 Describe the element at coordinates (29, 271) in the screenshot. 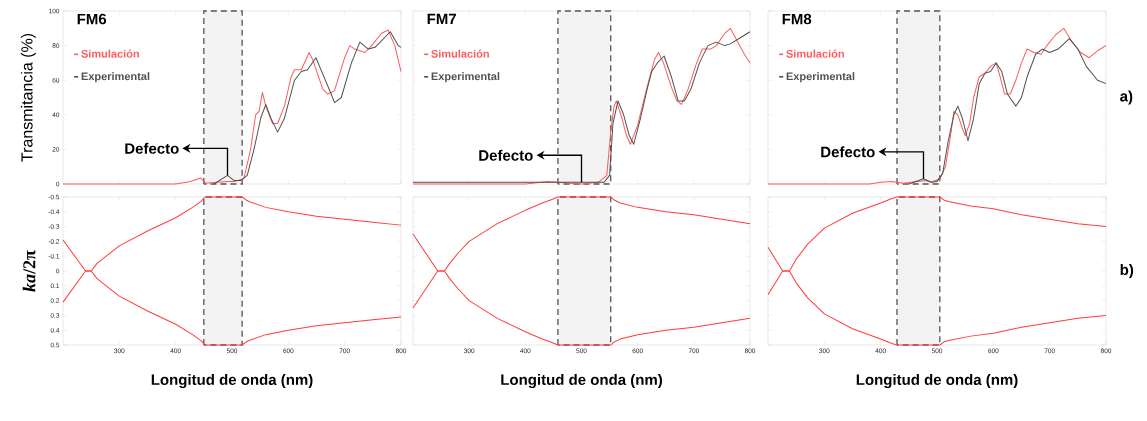

I see `y-axis-title: ka/2π` at that location.